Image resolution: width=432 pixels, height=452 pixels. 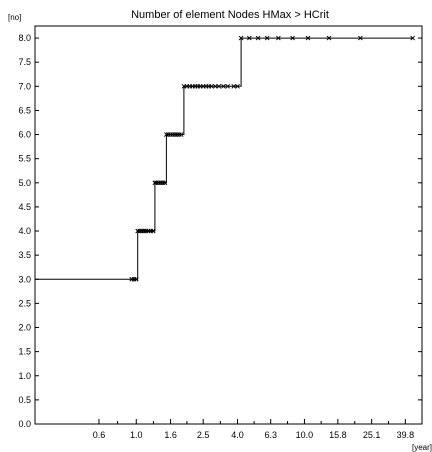 What do you see at coordinates (24, 303) in the screenshot?
I see `y-tick-label: 2.5` at bounding box center [24, 303].